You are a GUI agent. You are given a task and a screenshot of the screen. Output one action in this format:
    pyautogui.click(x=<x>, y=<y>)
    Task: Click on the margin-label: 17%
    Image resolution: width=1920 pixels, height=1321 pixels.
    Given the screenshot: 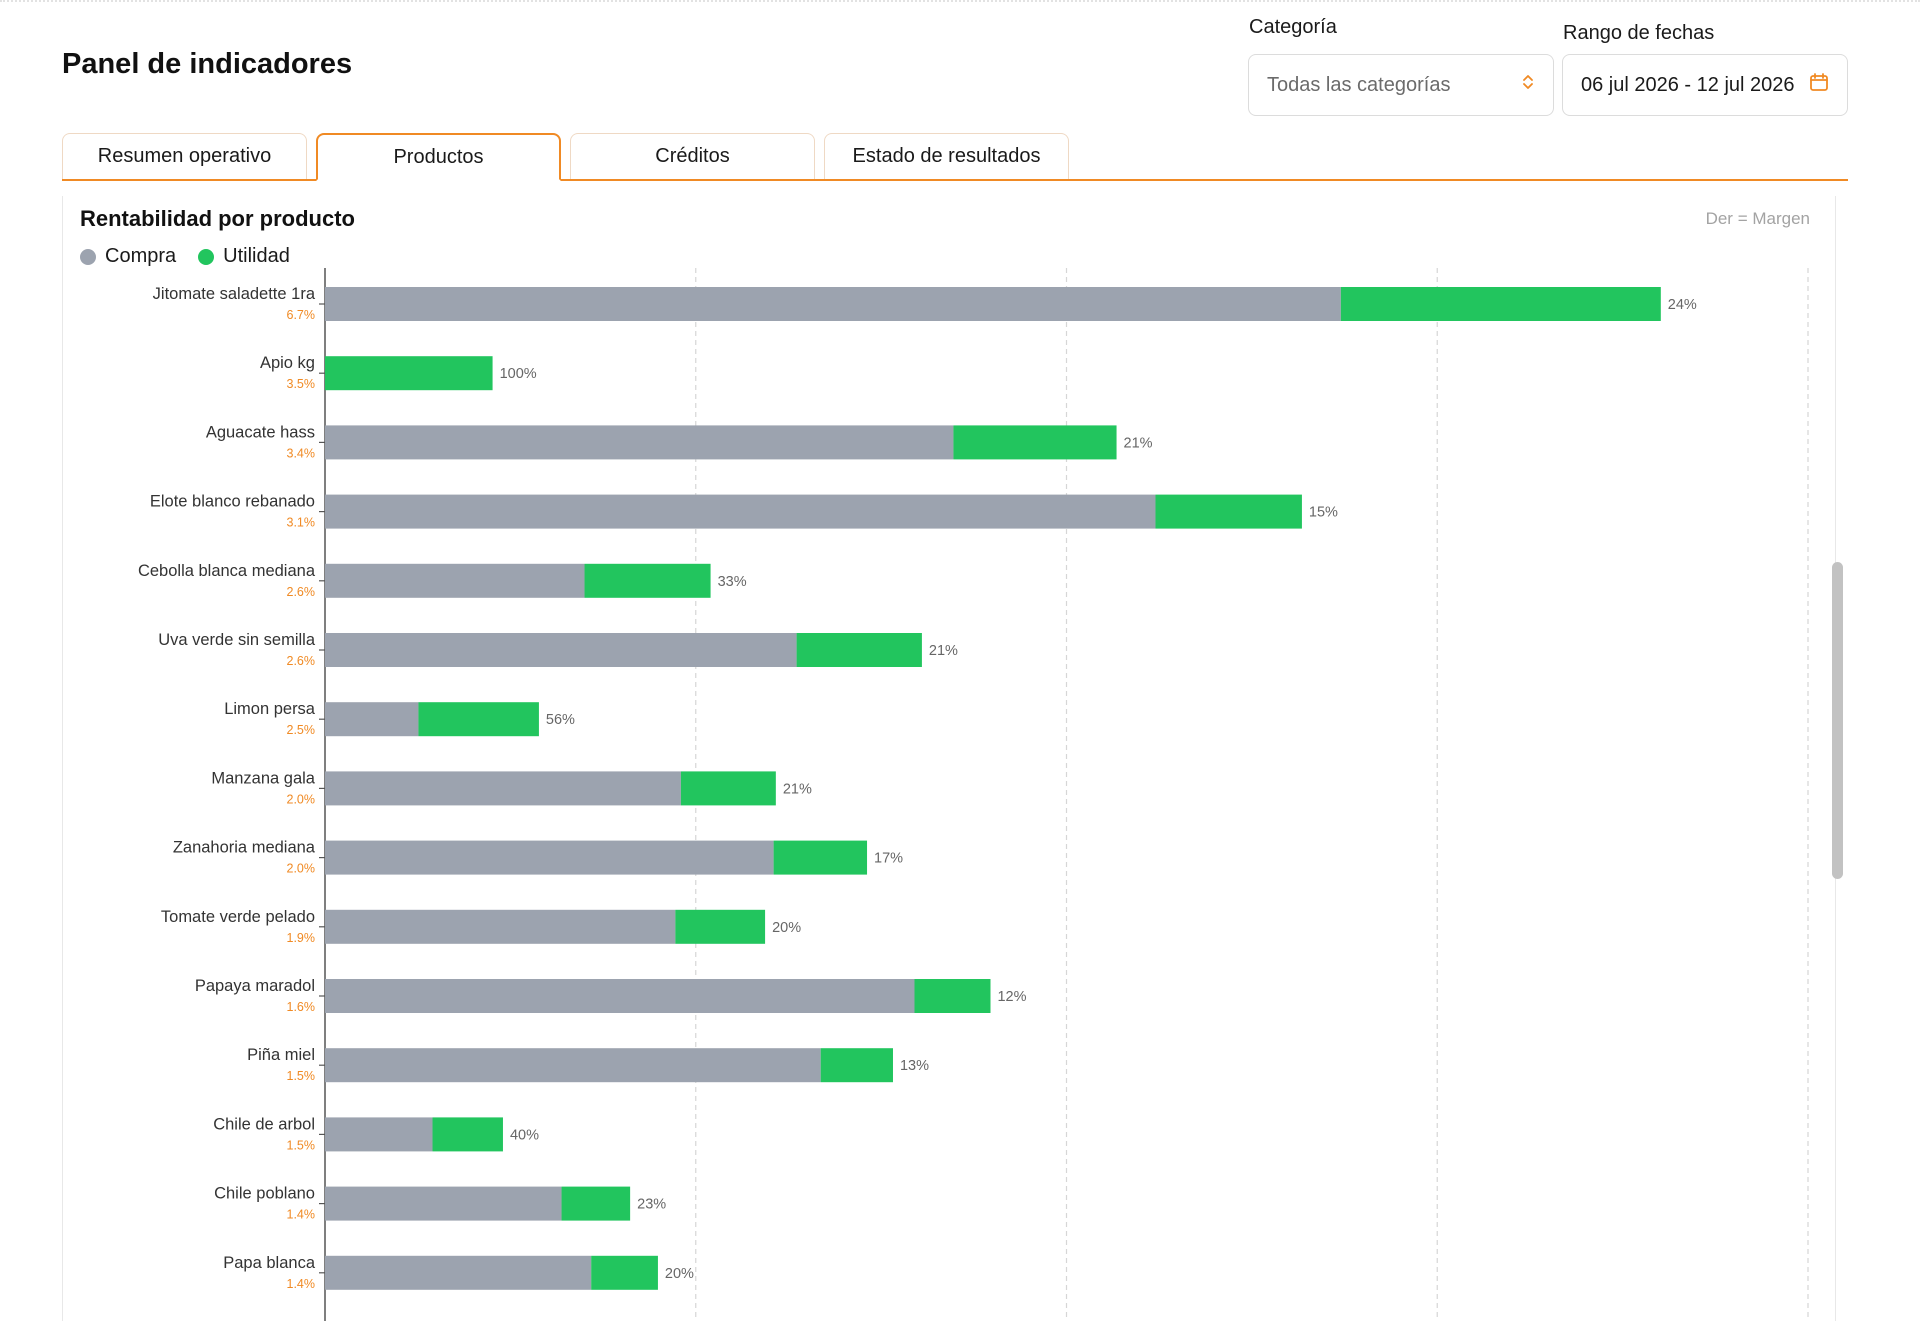 What is the action you would take?
    pyautogui.click(x=888, y=859)
    